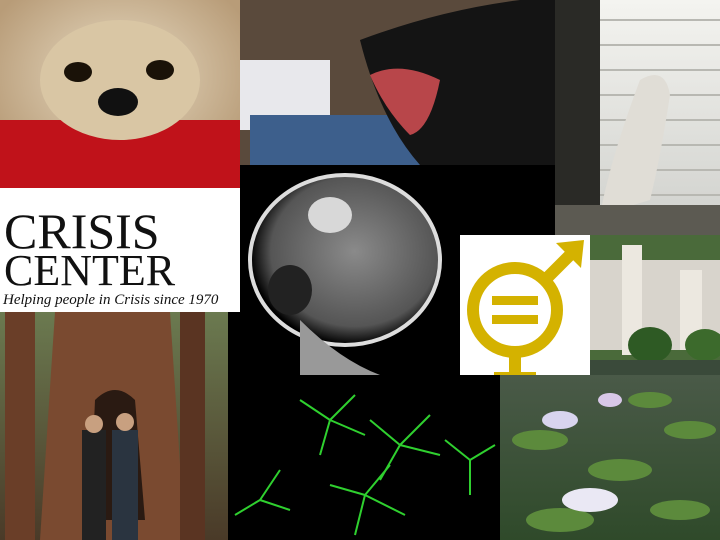 This screenshot has width=720, height=540. I want to click on neurons-image, so click(364, 457).